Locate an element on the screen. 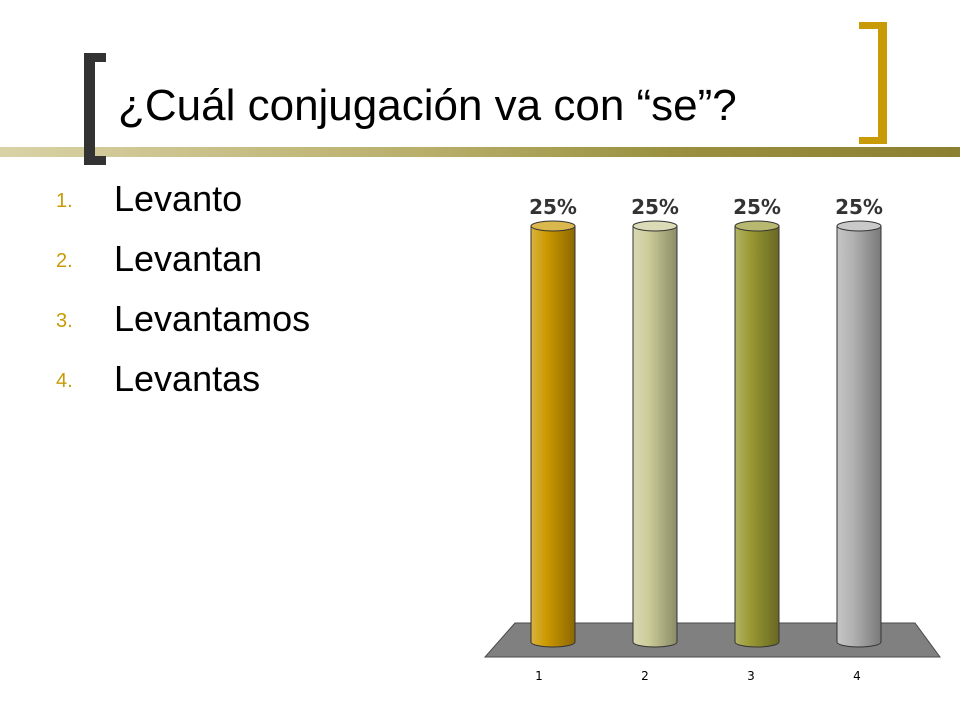  x-tick-label-4: 4 is located at coordinates (857, 676).